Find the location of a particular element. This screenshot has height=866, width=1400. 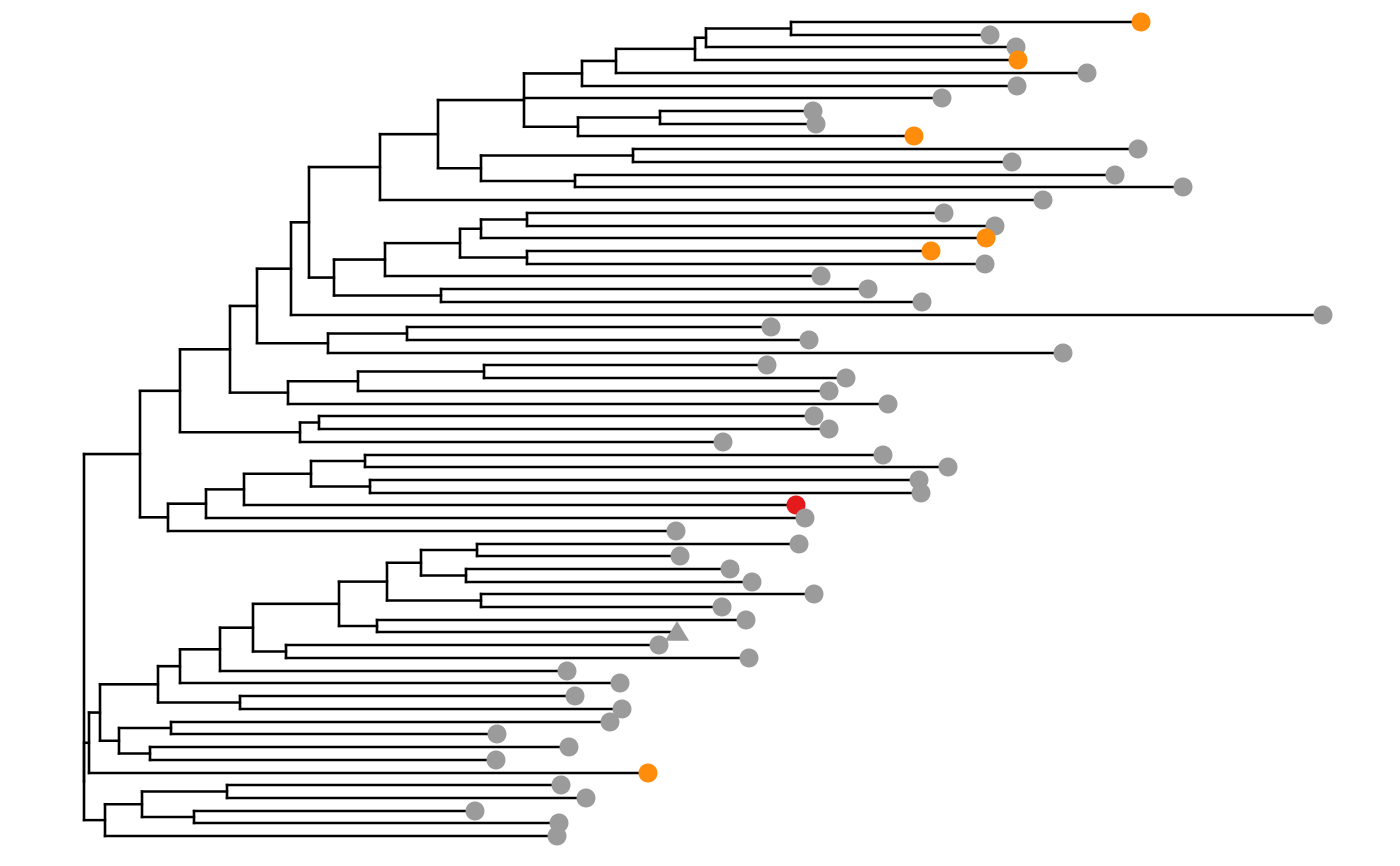

tip-triangle is located at coordinates (677, 631).